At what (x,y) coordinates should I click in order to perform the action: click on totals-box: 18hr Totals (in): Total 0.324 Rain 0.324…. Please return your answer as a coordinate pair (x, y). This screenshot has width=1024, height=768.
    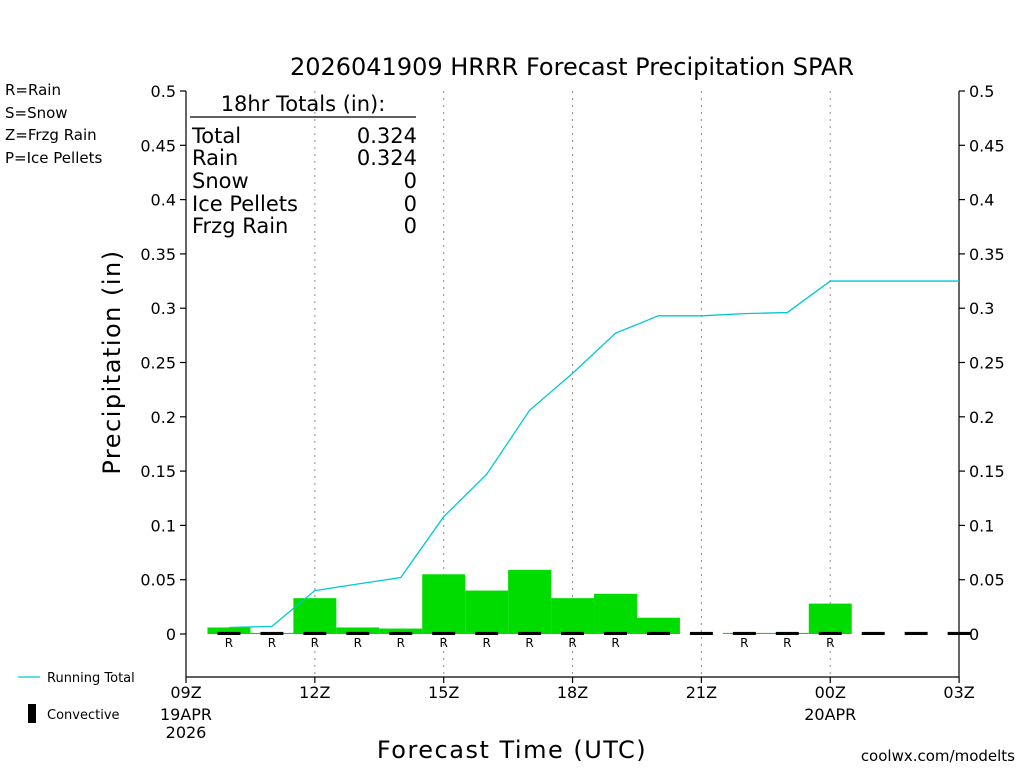
    Looking at the image, I should click on (303, 165).